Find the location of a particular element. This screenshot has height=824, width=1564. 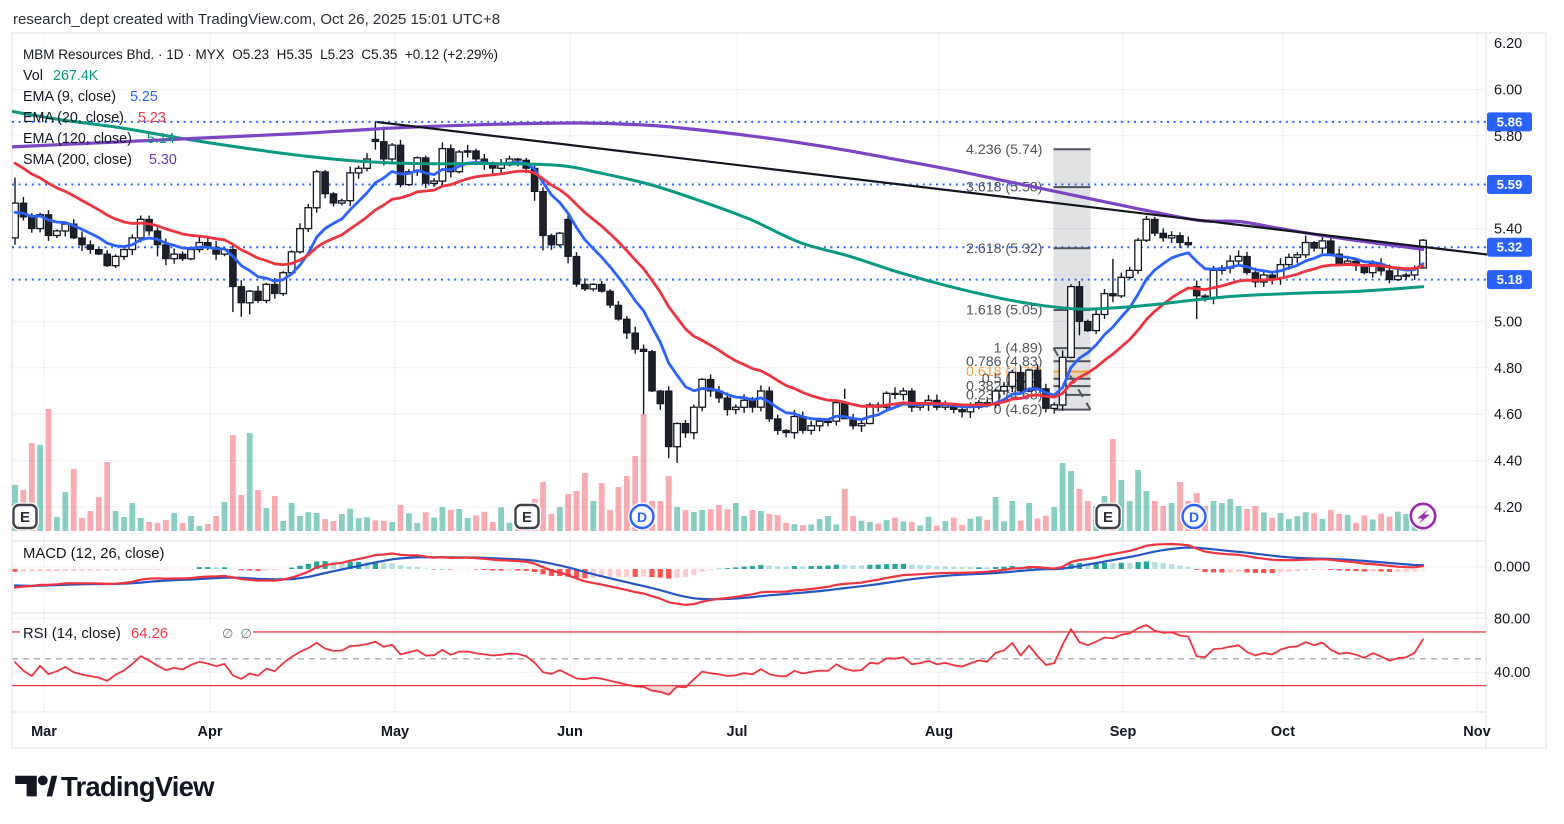

svg-text: EMA (9, close) is located at coordinates (69, 97).